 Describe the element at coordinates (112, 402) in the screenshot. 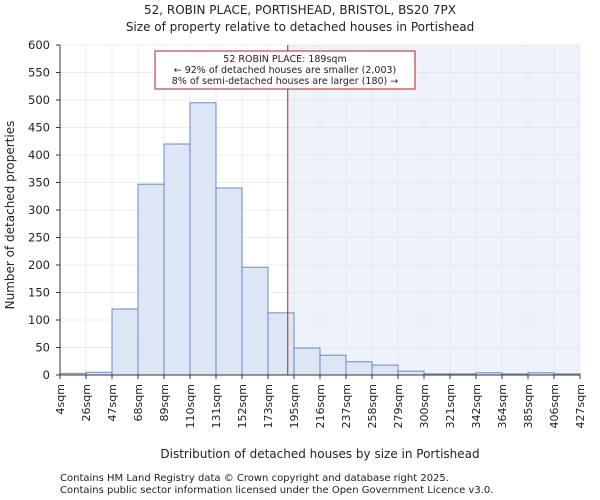

I see `x-tick-label: 47sqm` at that location.